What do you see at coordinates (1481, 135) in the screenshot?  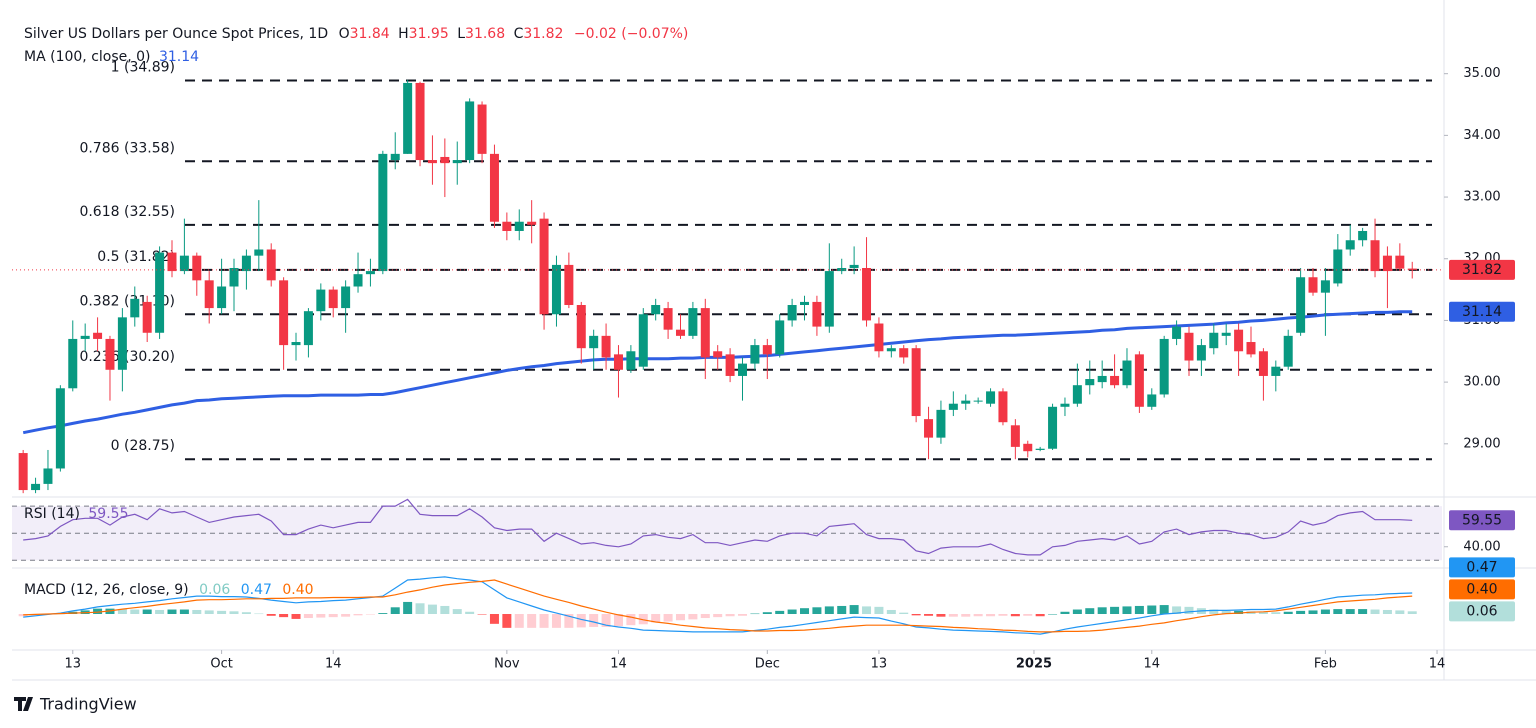 I see `y-tick-label: 34.00` at bounding box center [1481, 135].